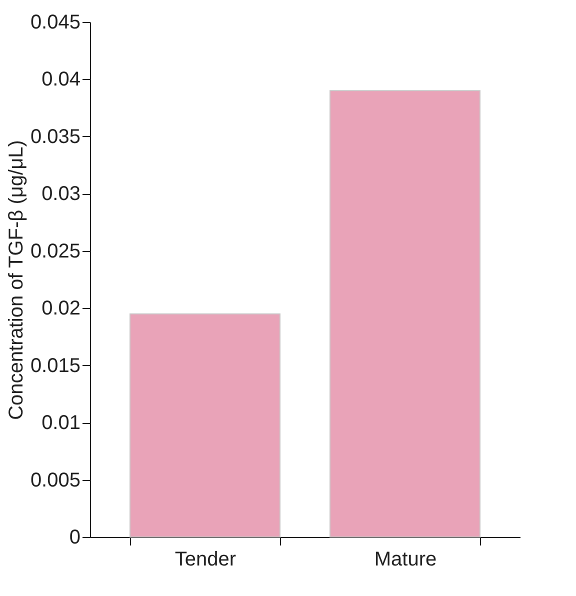 This screenshot has height=596, width=576. Describe the element at coordinates (74, 537) in the screenshot. I see `y-tick-label: 0` at that location.